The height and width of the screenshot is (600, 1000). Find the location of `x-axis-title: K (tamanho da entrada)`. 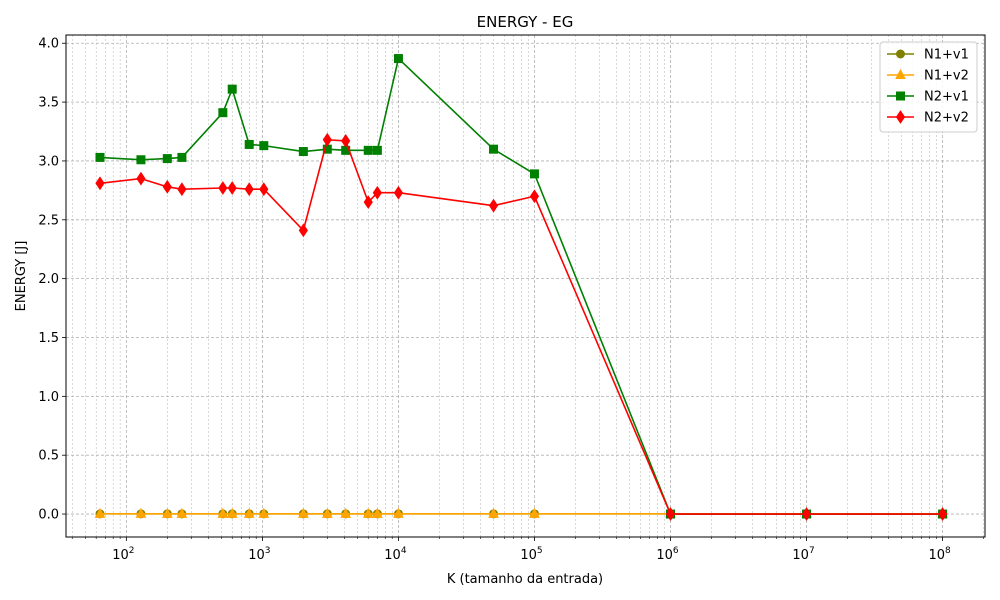

x-axis-title: K (tamanho da entrada) is located at coordinates (525, 579).